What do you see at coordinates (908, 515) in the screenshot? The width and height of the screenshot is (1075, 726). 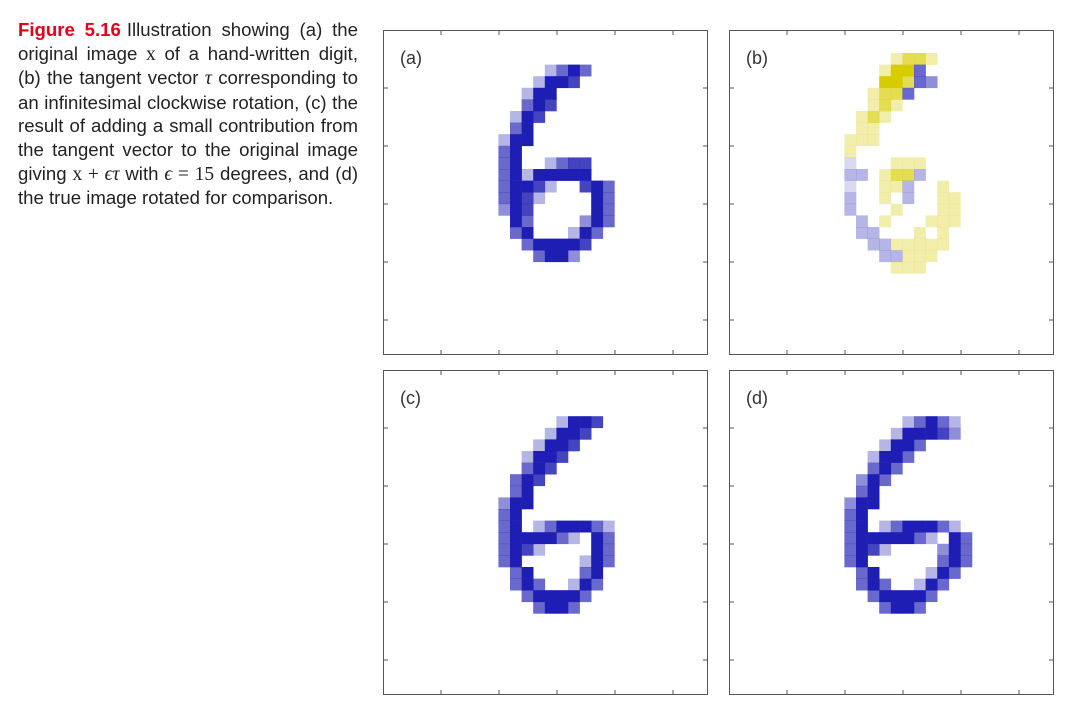 I see `panel-d-digit` at bounding box center [908, 515].